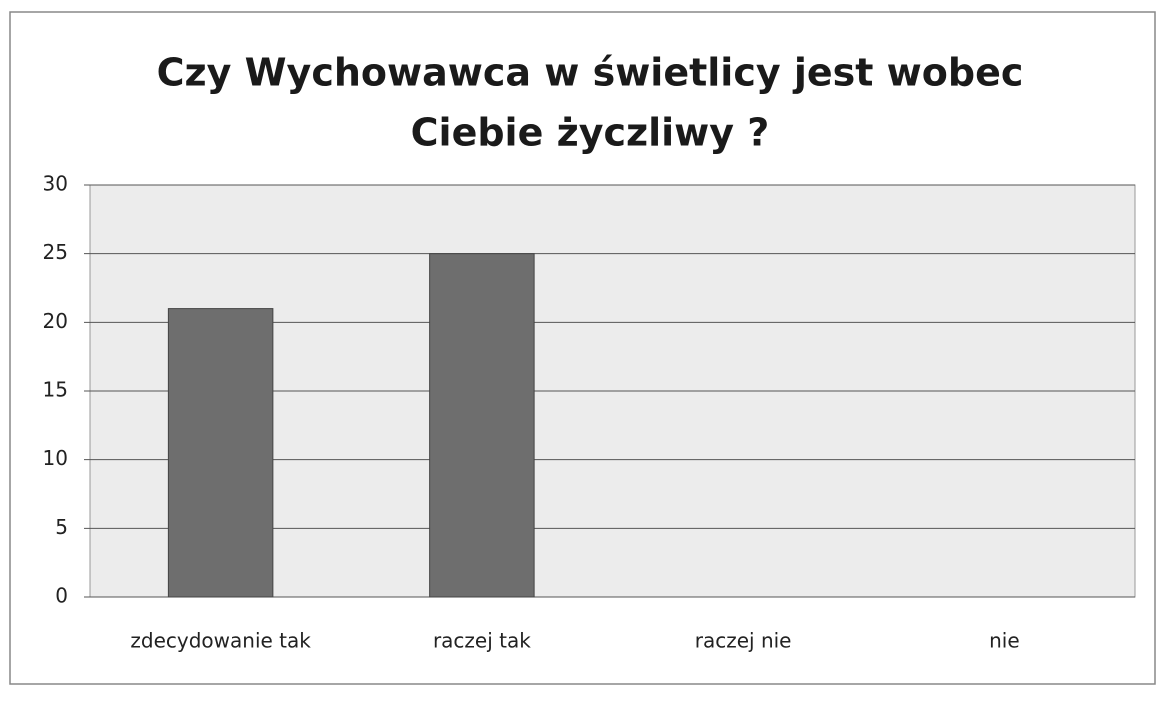  What do you see at coordinates (55, 184) in the screenshot?
I see `y-tick-label: 30` at bounding box center [55, 184].